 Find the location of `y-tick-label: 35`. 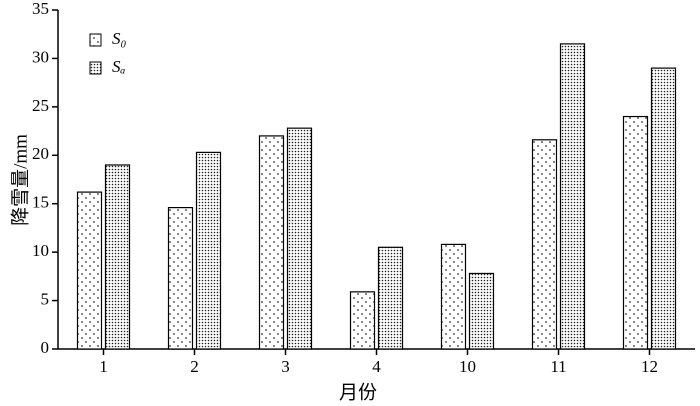

y-tick-label: 35 is located at coordinates (40, 9).